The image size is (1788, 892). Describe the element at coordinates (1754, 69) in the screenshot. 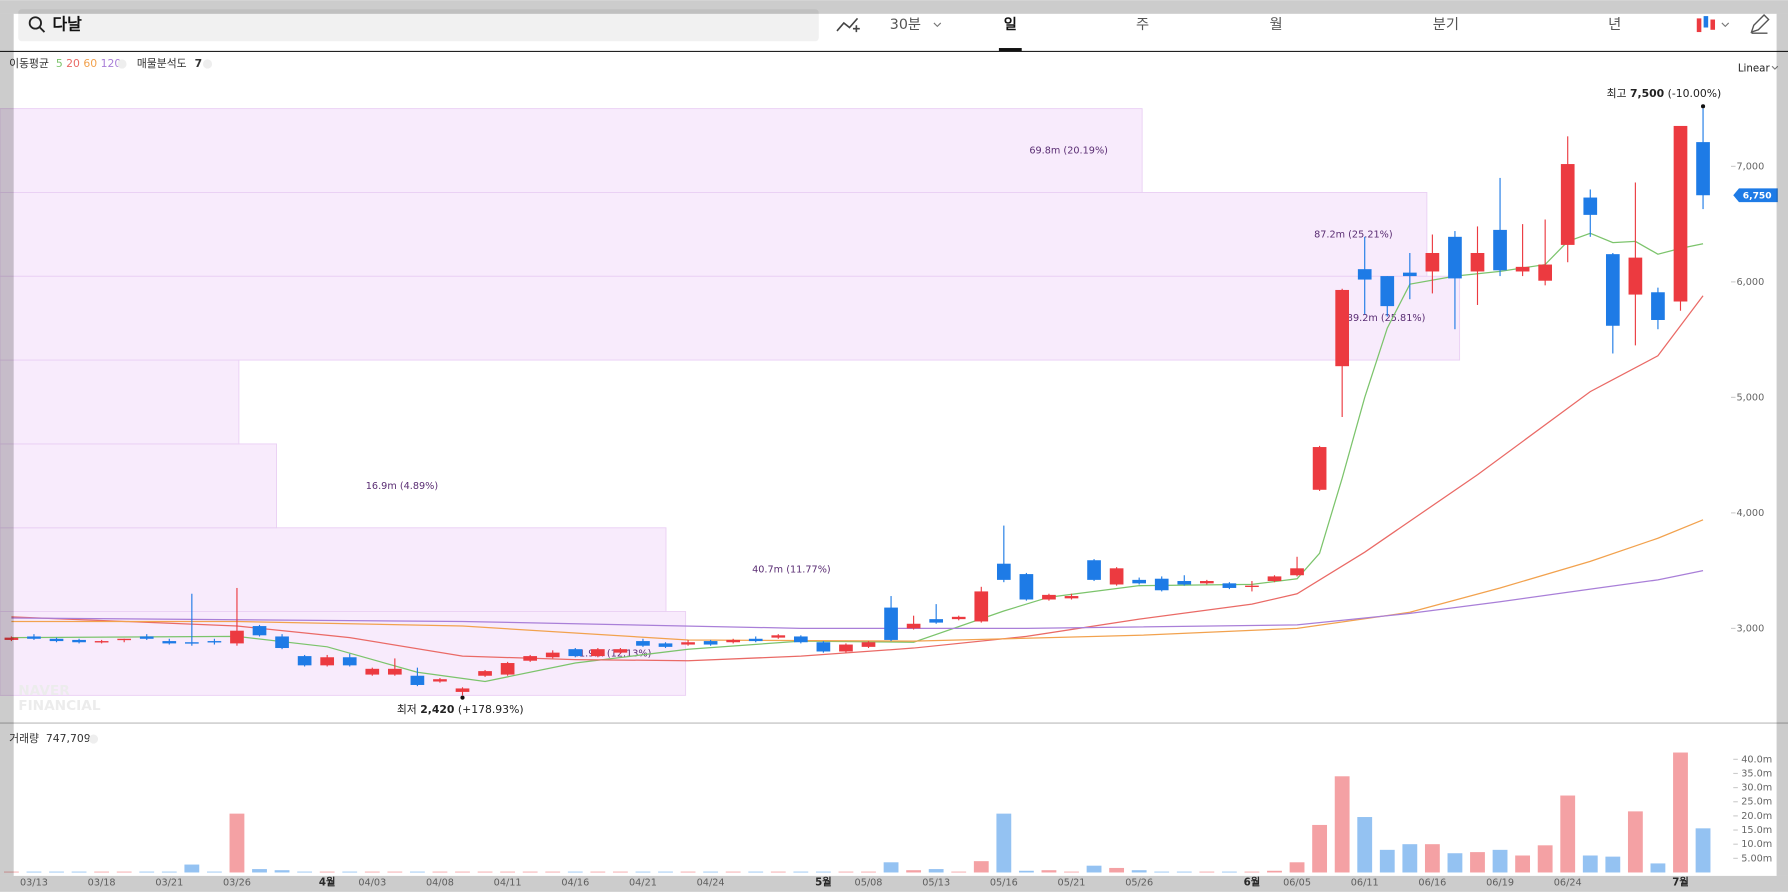

I see `scale-label: Linear` at that location.